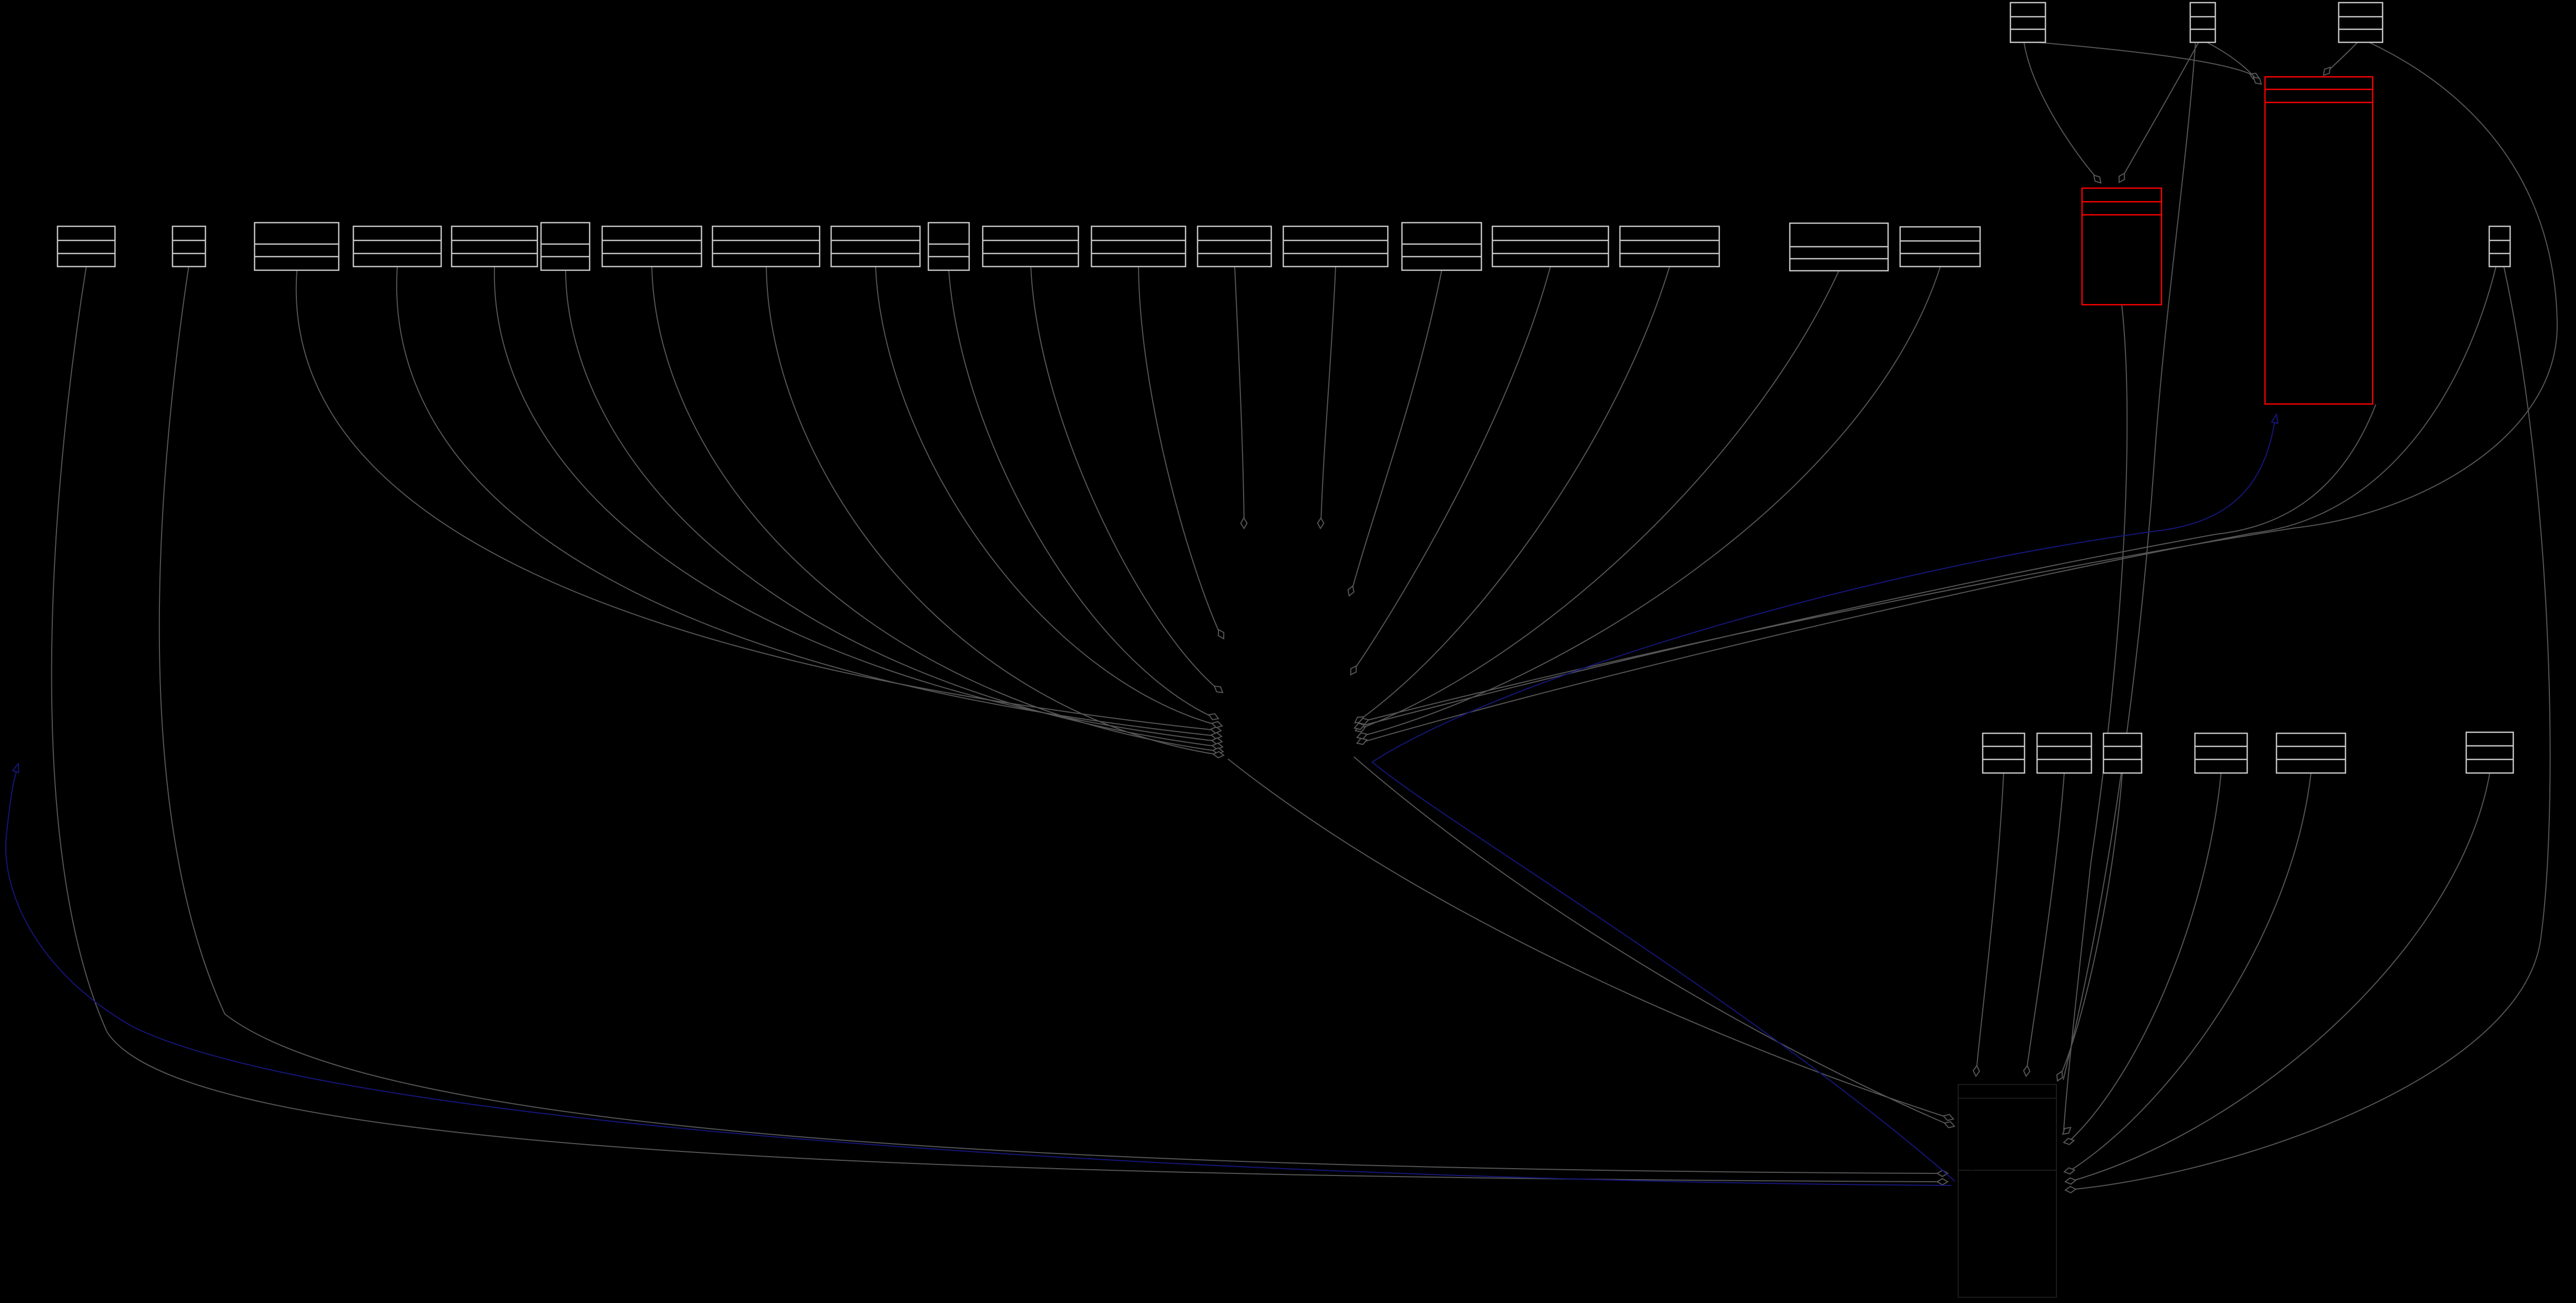  What do you see at coordinates (1984, 1215) in the screenshot?
I see `method-line: - setInfoStack()` at bounding box center [1984, 1215].